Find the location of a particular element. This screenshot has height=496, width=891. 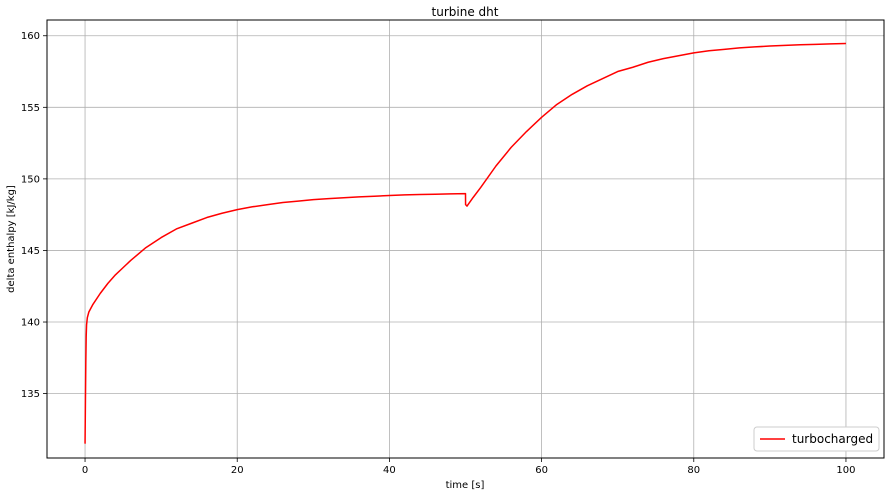

y-tick-label: 150 is located at coordinates (30, 179).